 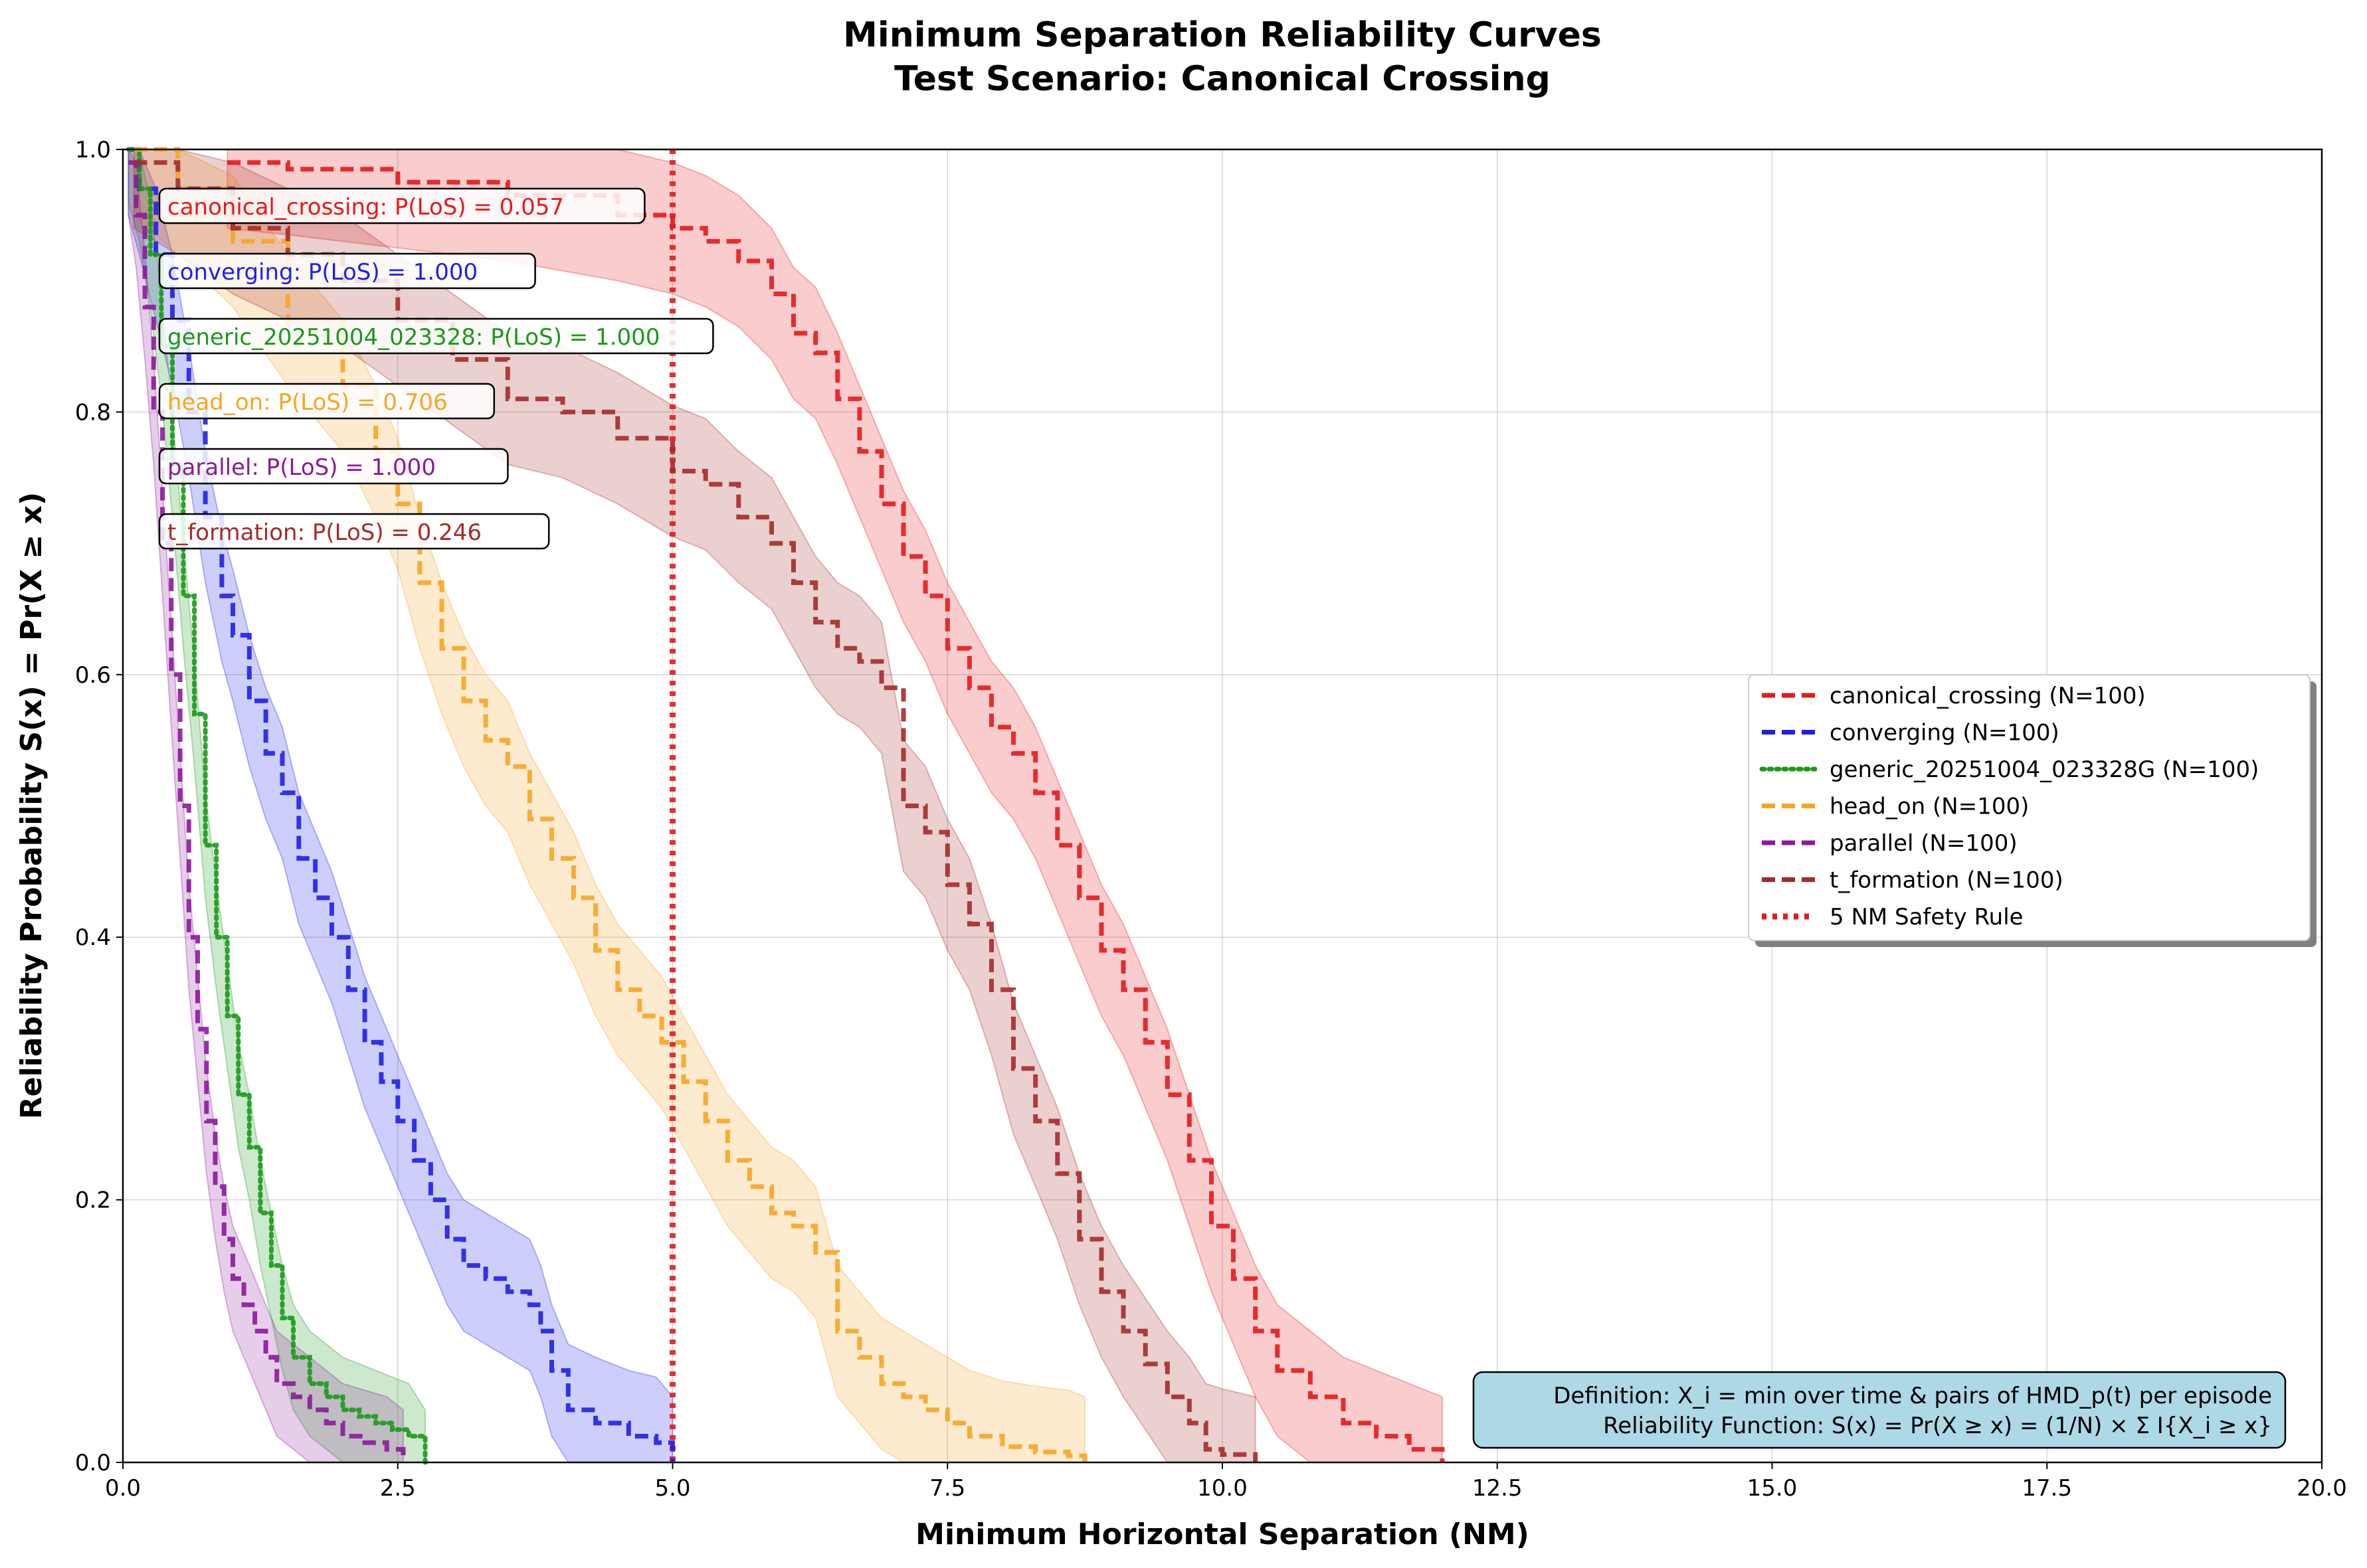 I want to click on definition-box-frame, so click(x=1880, y=1410).